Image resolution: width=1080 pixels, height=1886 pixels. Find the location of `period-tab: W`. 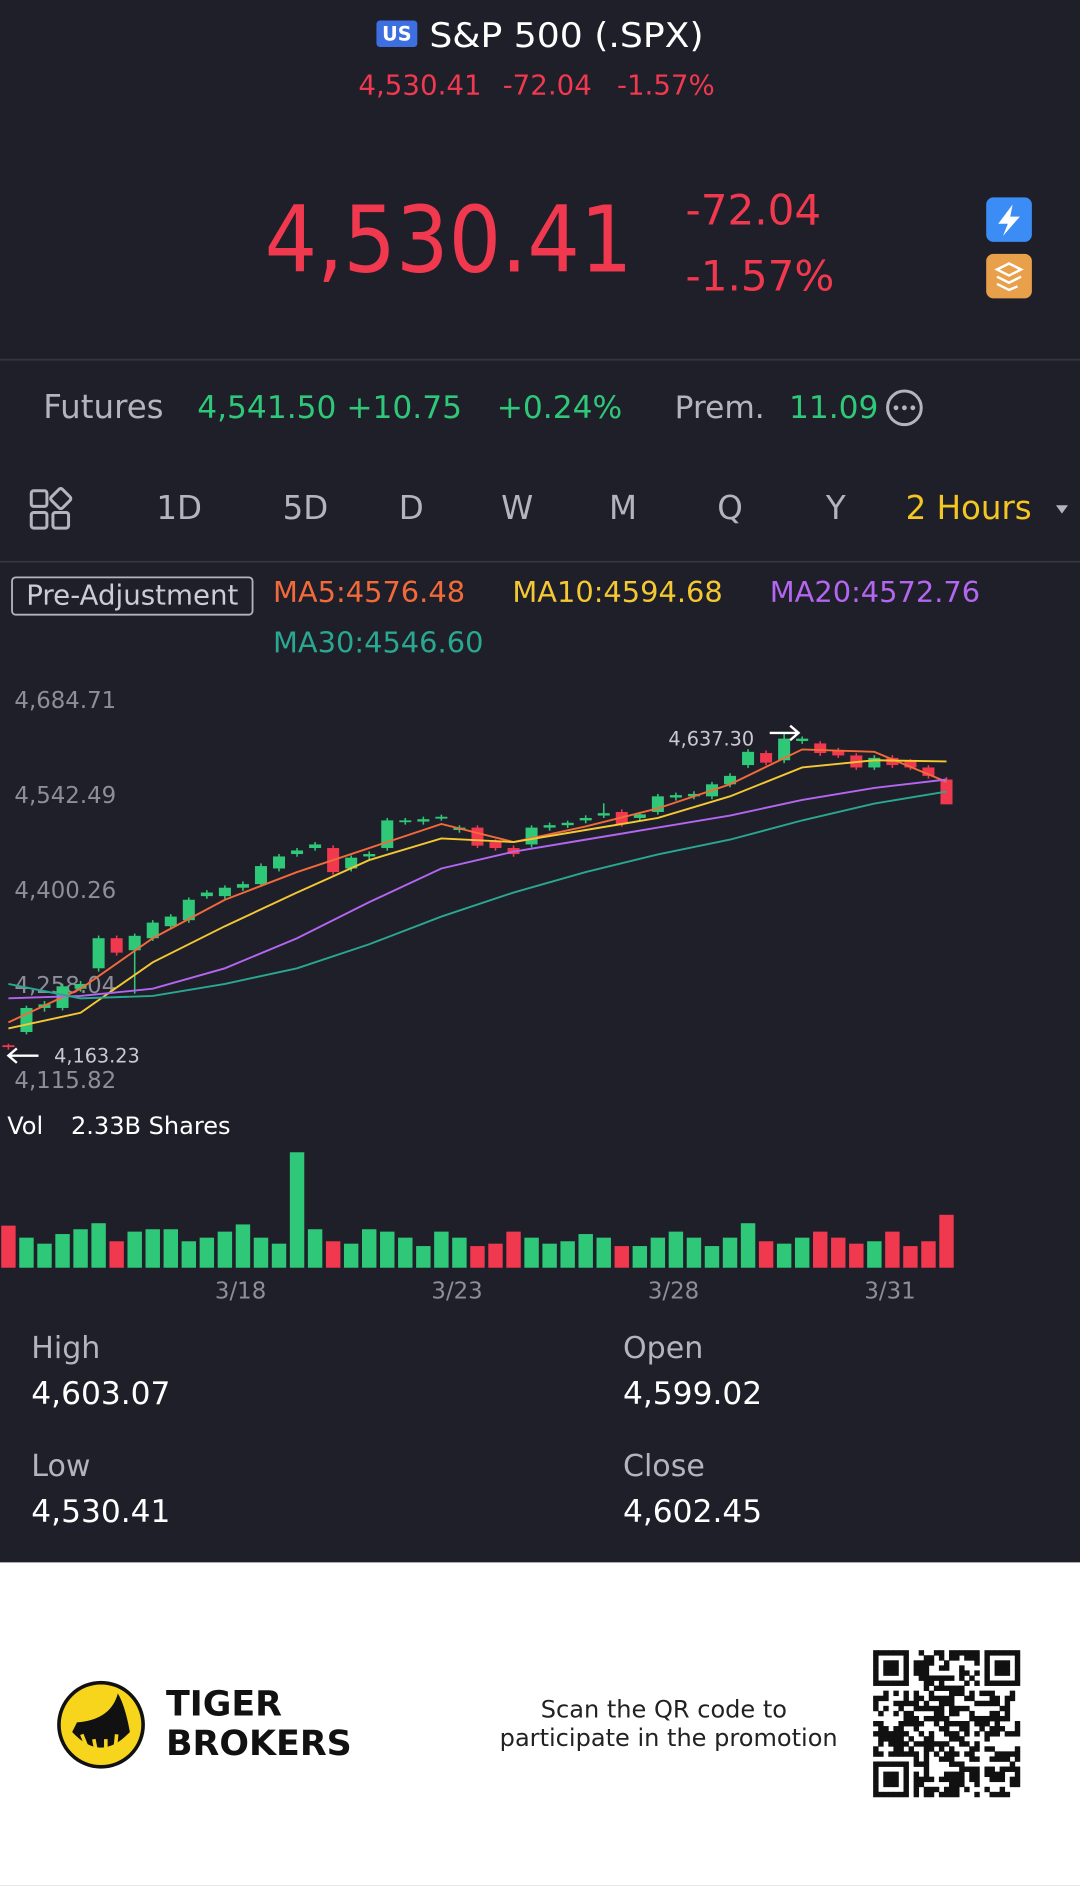

period-tab: W is located at coordinates (517, 508).